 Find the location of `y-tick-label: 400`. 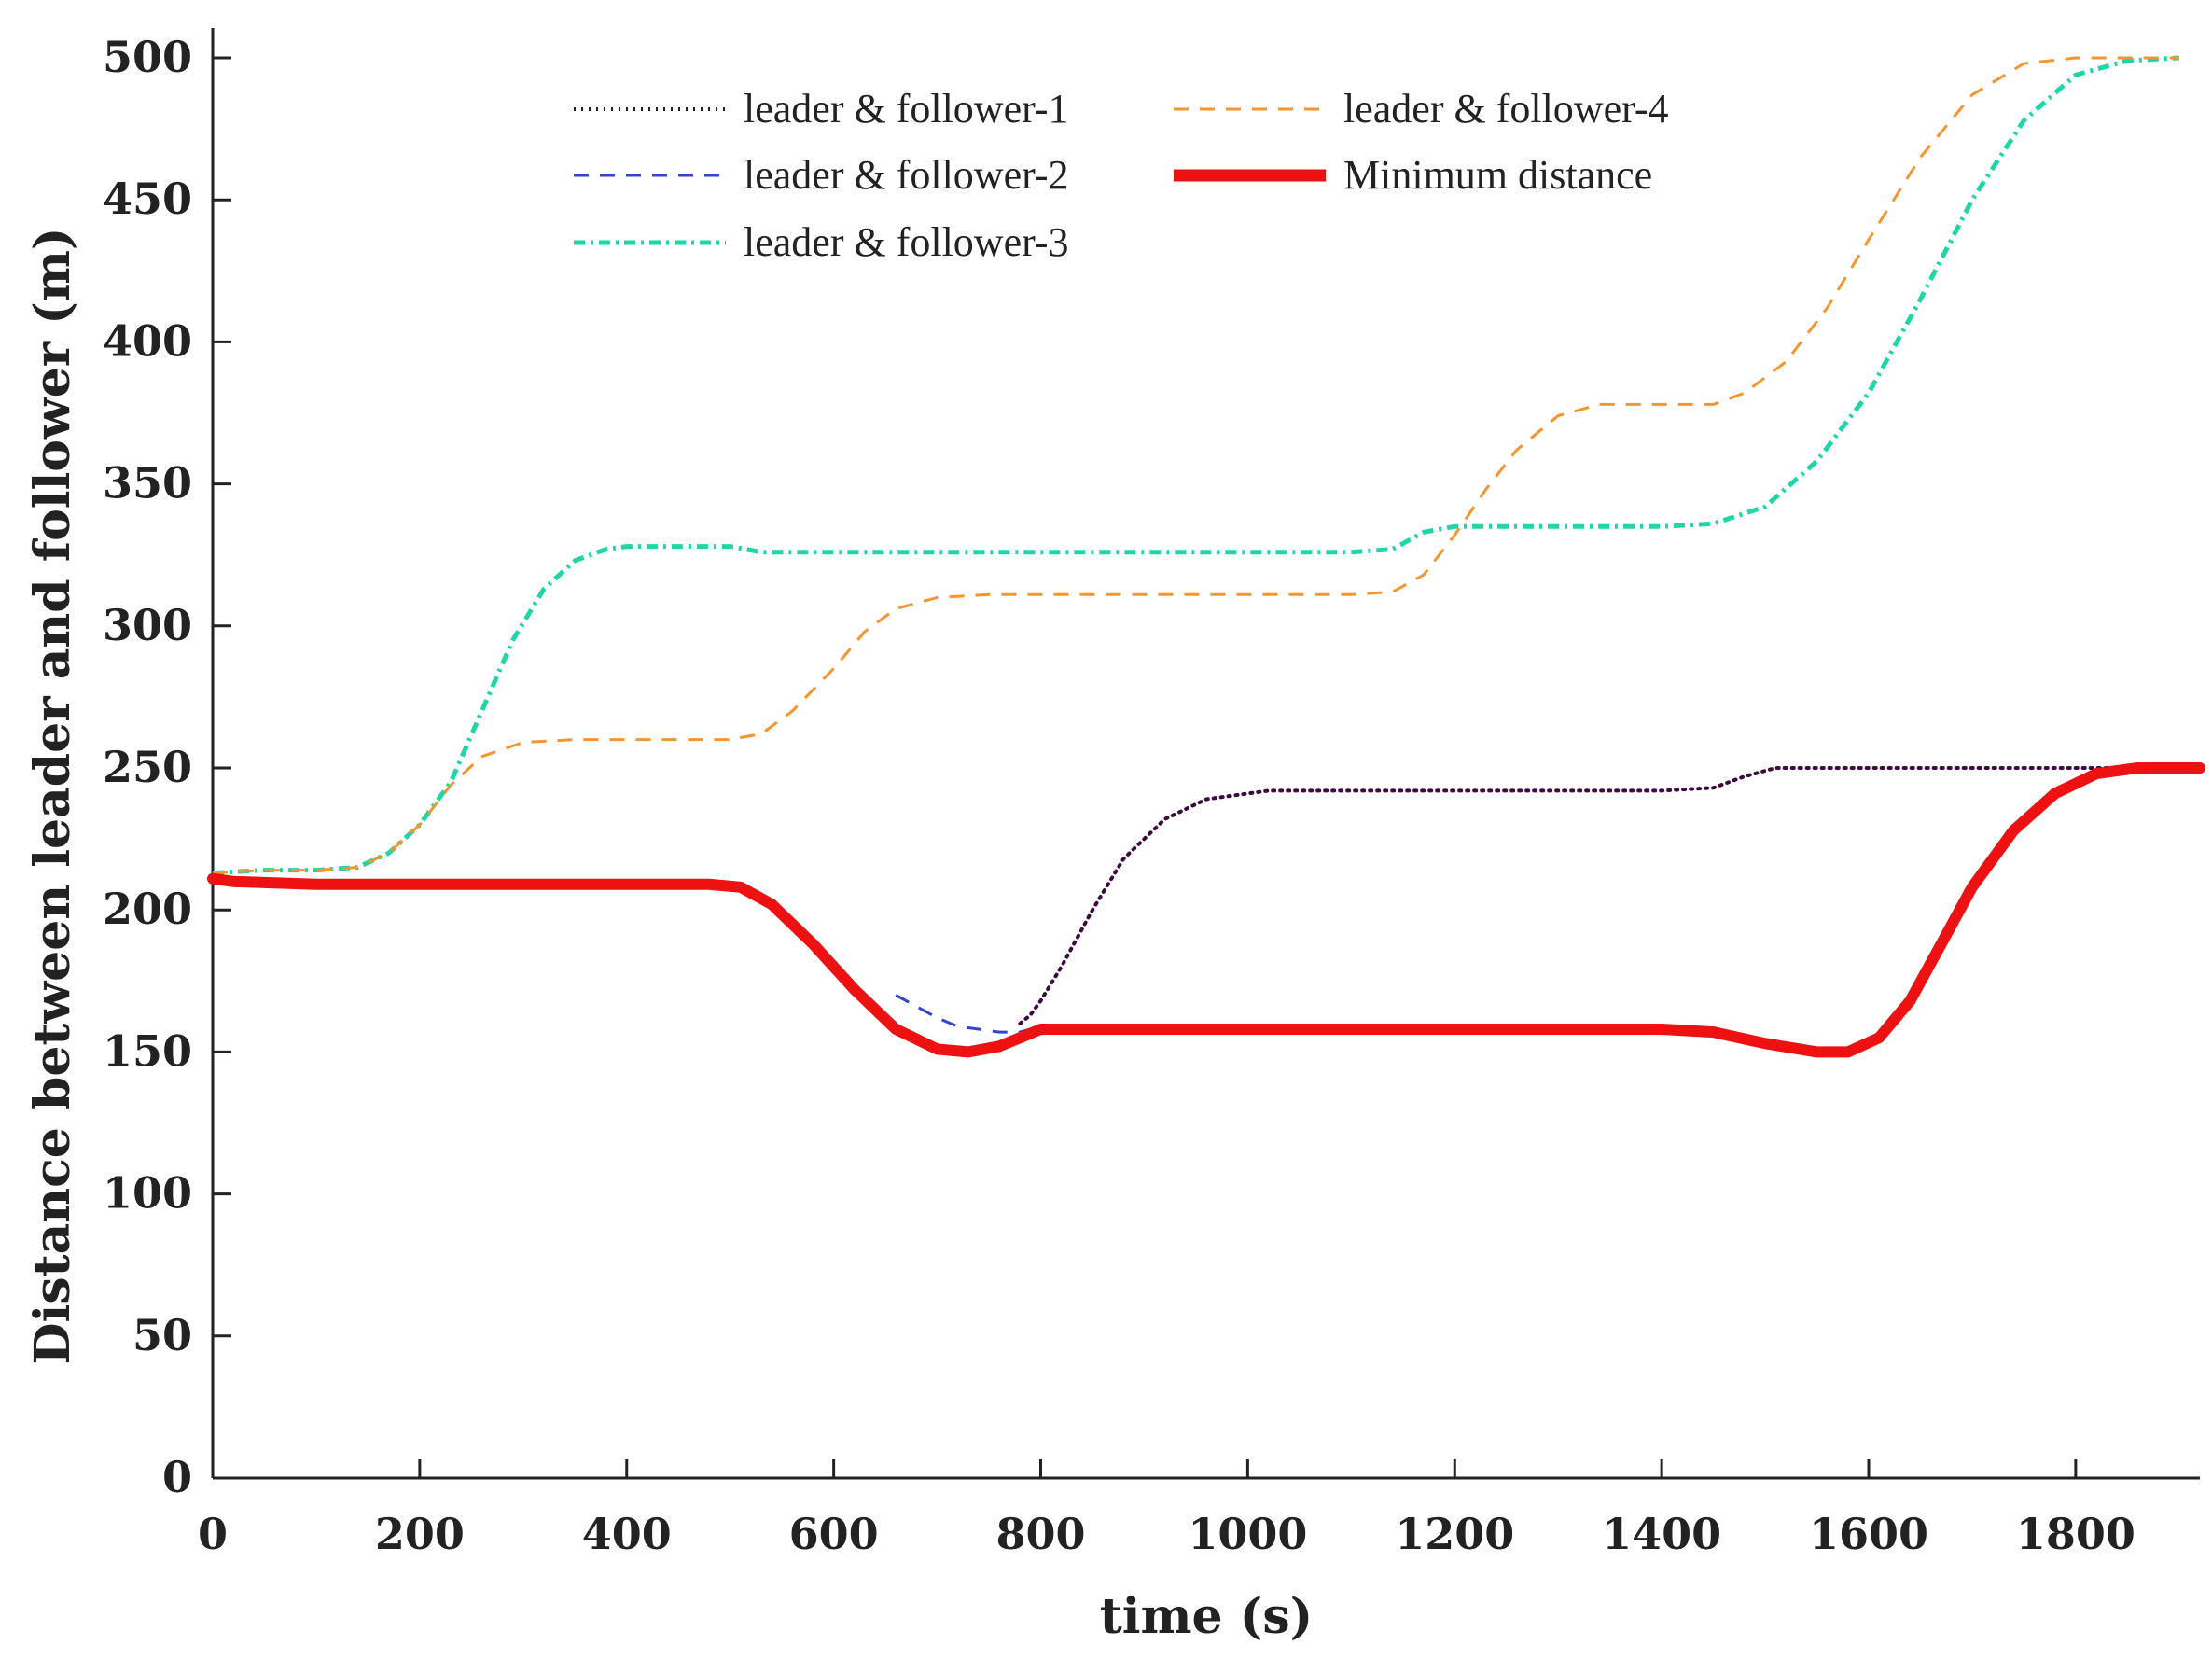

y-tick-label: 400 is located at coordinates (148, 340).